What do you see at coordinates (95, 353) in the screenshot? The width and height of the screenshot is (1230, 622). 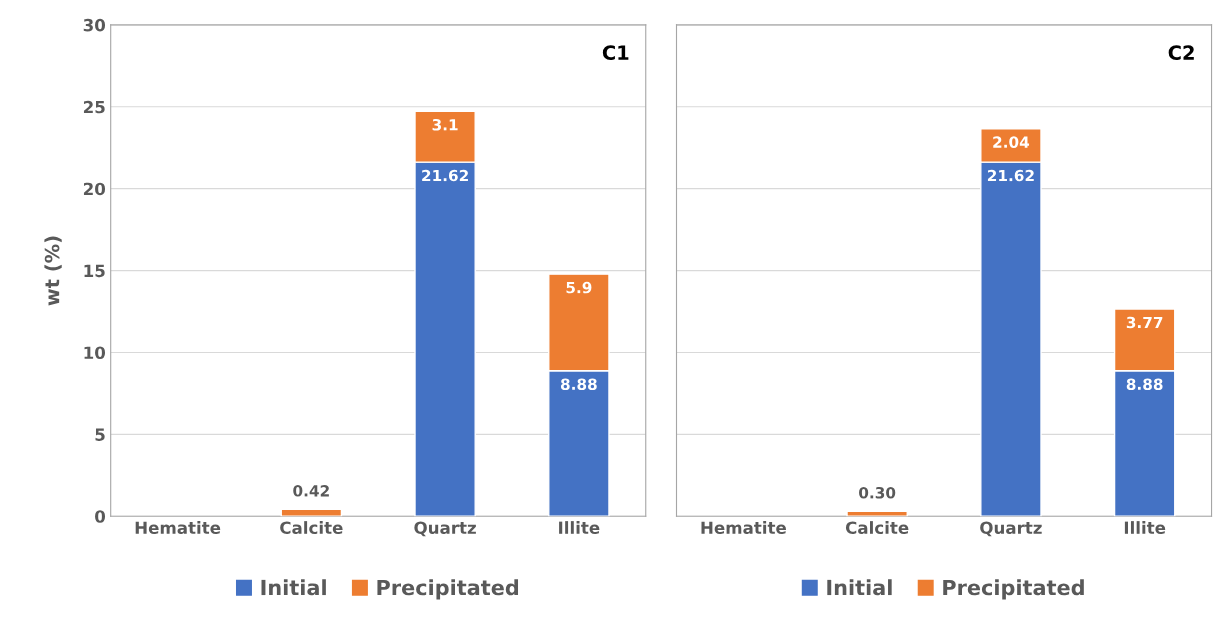 I see `y-tick-label: 10` at bounding box center [95, 353].